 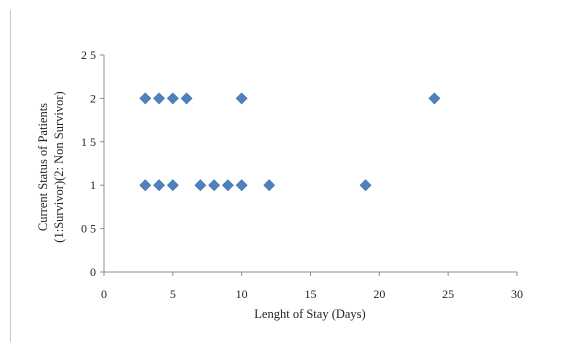 I want to click on y-tick-label: 2 5, so click(x=88, y=55).